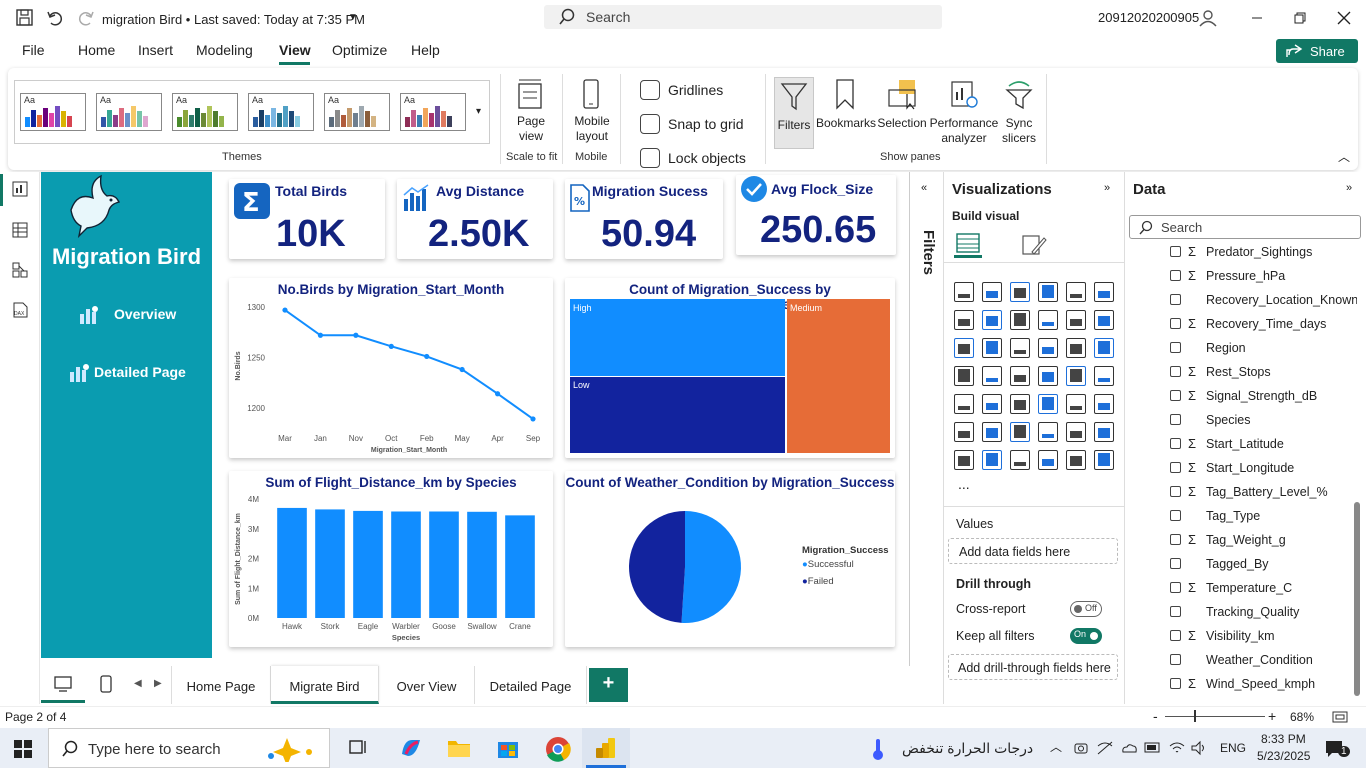 This screenshot has width=1366, height=768. I want to click on data-field-item: Σ Visibility_km, so click(1241, 636).